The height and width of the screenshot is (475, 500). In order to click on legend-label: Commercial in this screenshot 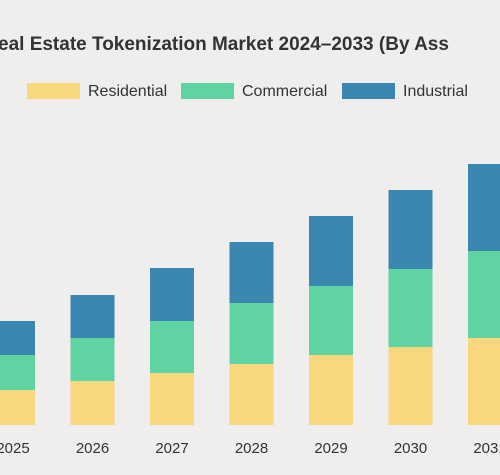, I will do `click(284, 91)`.